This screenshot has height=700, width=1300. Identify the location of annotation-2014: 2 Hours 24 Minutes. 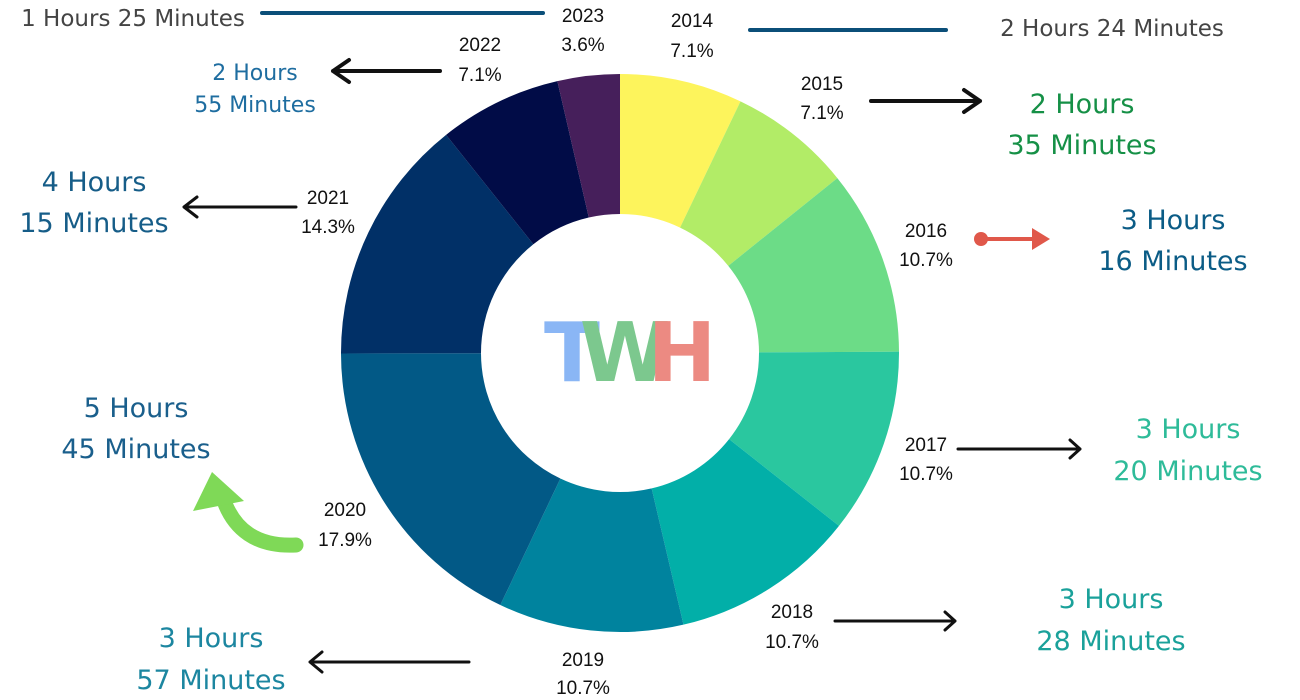
(1112, 29).